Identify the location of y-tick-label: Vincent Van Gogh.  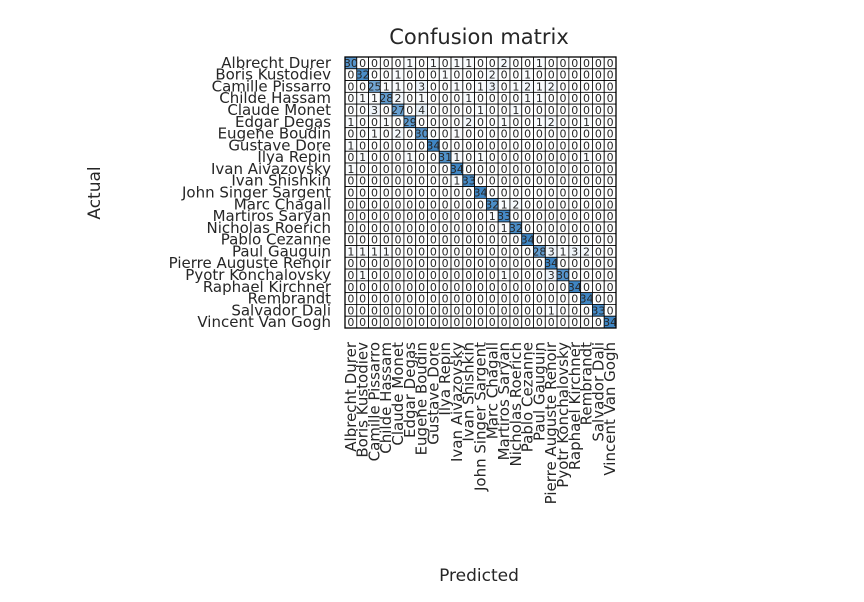
(264, 322).